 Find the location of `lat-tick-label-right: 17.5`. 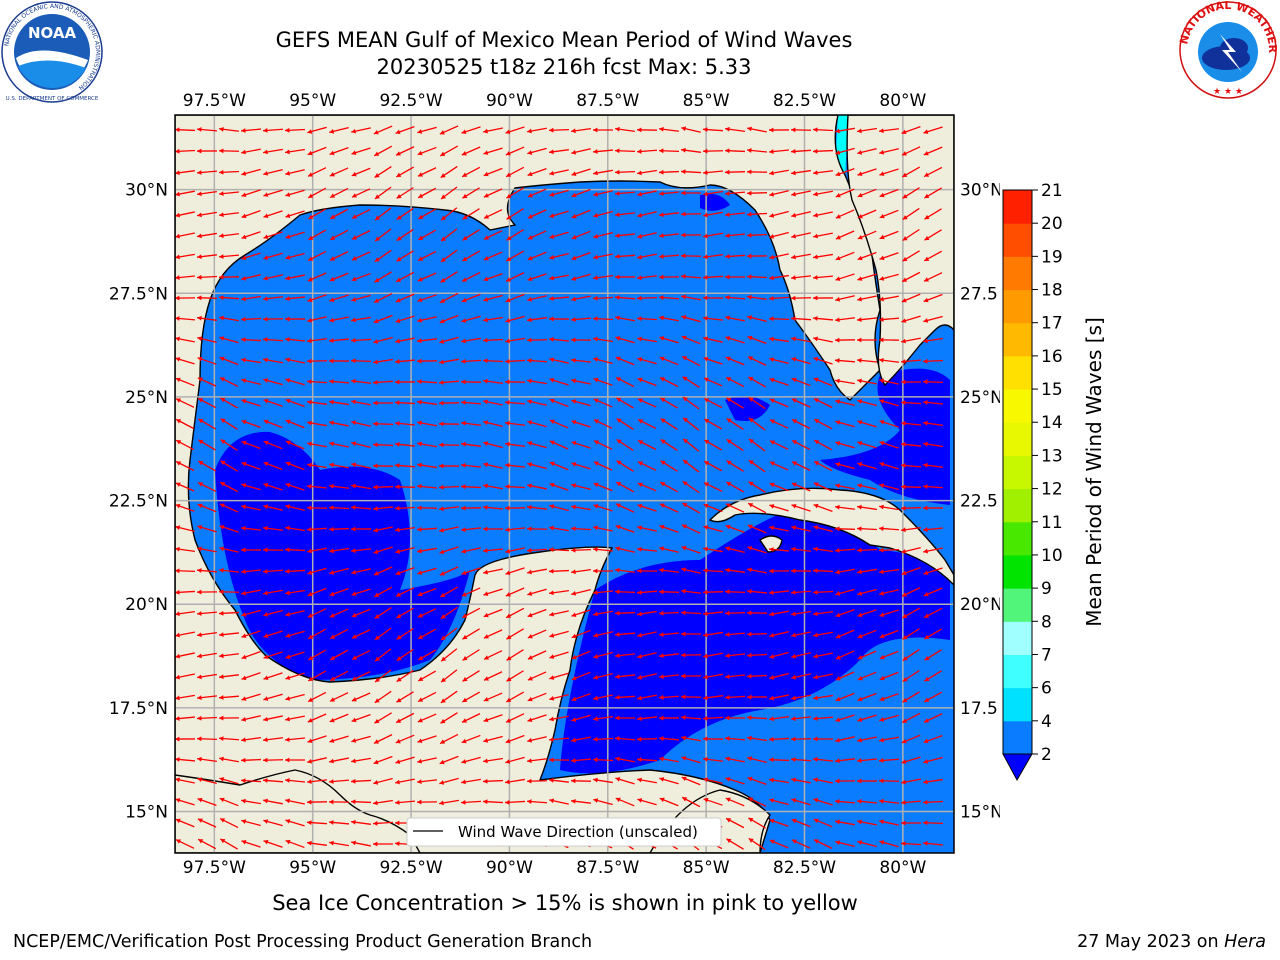

lat-tick-label-right: 17.5 is located at coordinates (979, 709).